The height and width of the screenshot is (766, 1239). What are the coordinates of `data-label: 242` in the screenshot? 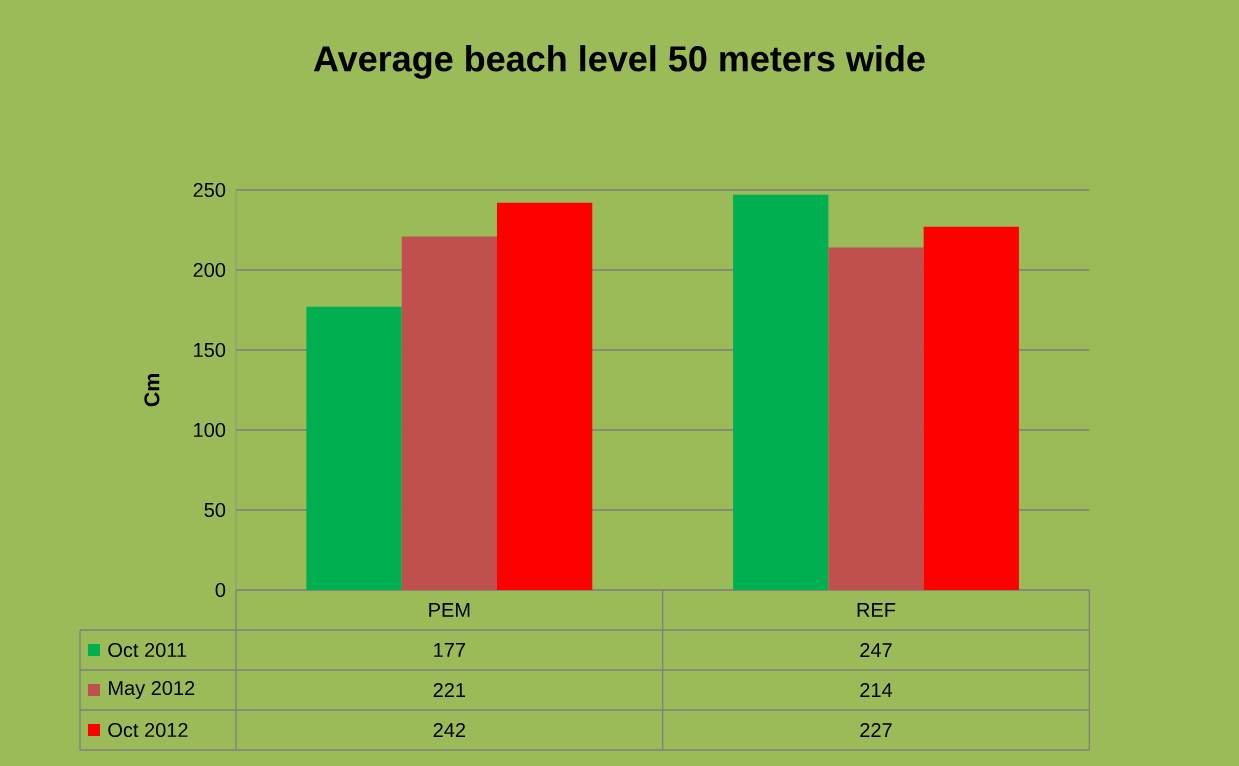 It's located at (449, 730).